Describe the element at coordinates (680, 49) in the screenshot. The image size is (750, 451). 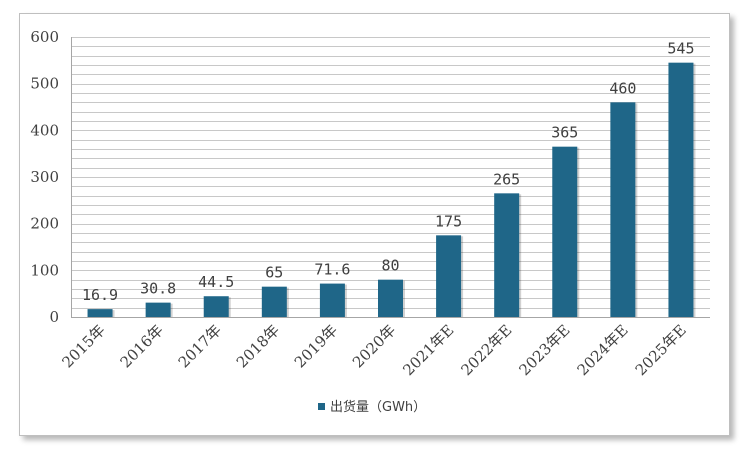
I see `data-label: 545` at that location.